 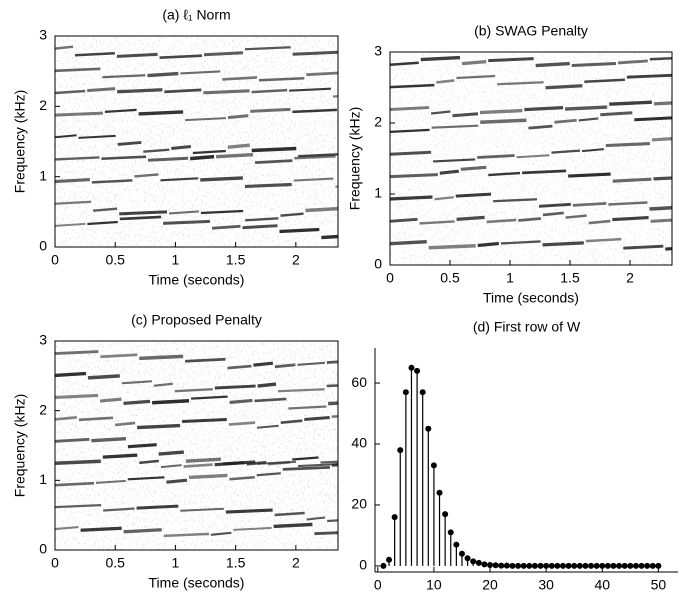 What do you see at coordinates (490, 585) in the screenshot?
I see `x-tick-label: 20` at bounding box center [490, 585].